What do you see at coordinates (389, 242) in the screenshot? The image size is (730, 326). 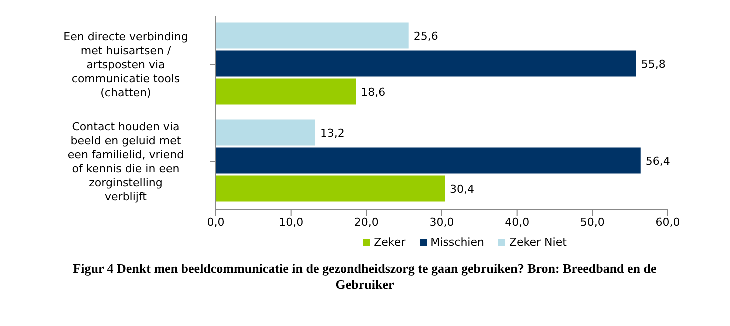 I see `legend-label: Zeker` at bounding box center [389, 242].